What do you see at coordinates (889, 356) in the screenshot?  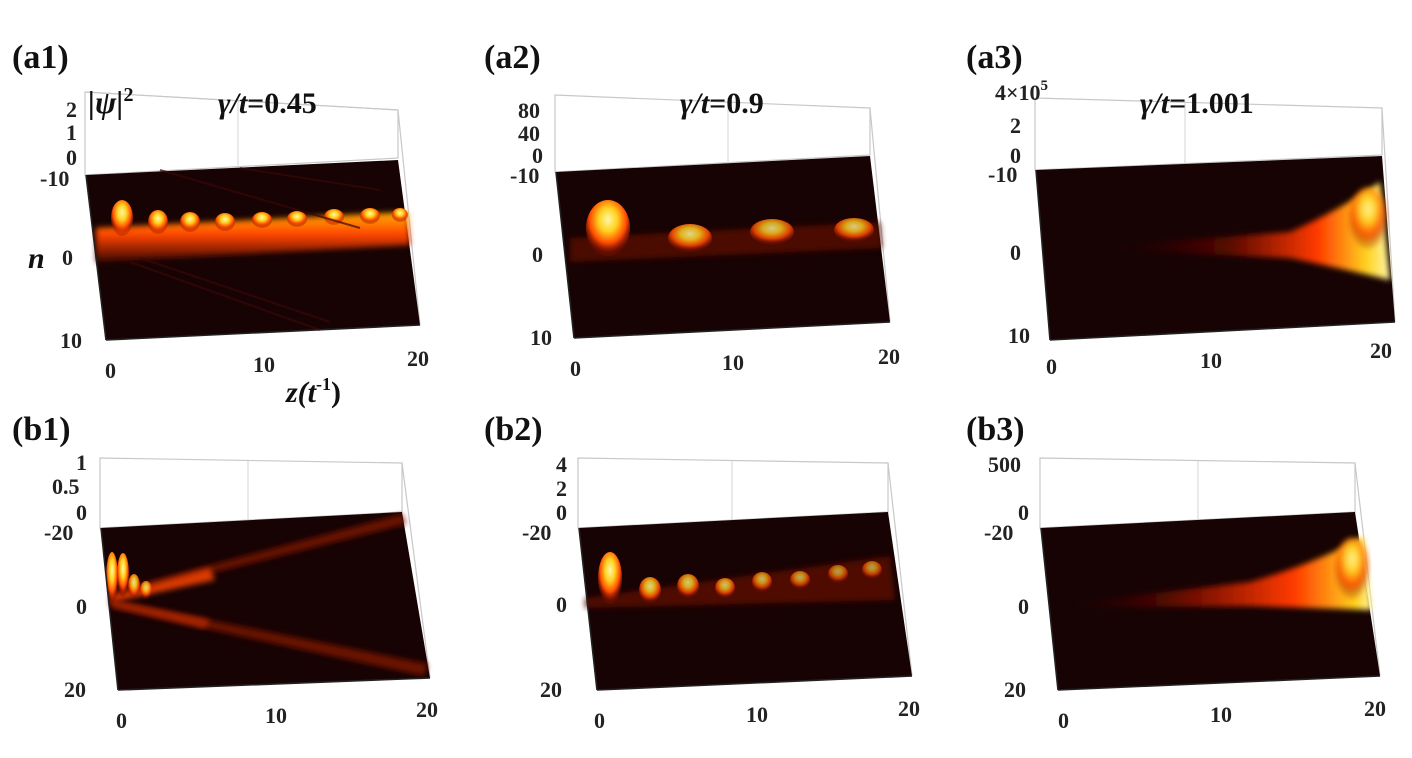 I see `x-tick-a2-2: 20` at bounding box center [889, 356].